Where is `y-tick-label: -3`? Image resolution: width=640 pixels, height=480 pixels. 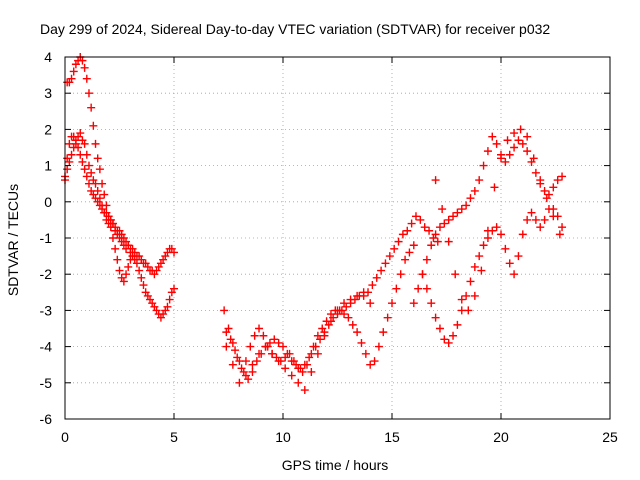 y-tick-label: -3 is located at coordinates (46, 310).